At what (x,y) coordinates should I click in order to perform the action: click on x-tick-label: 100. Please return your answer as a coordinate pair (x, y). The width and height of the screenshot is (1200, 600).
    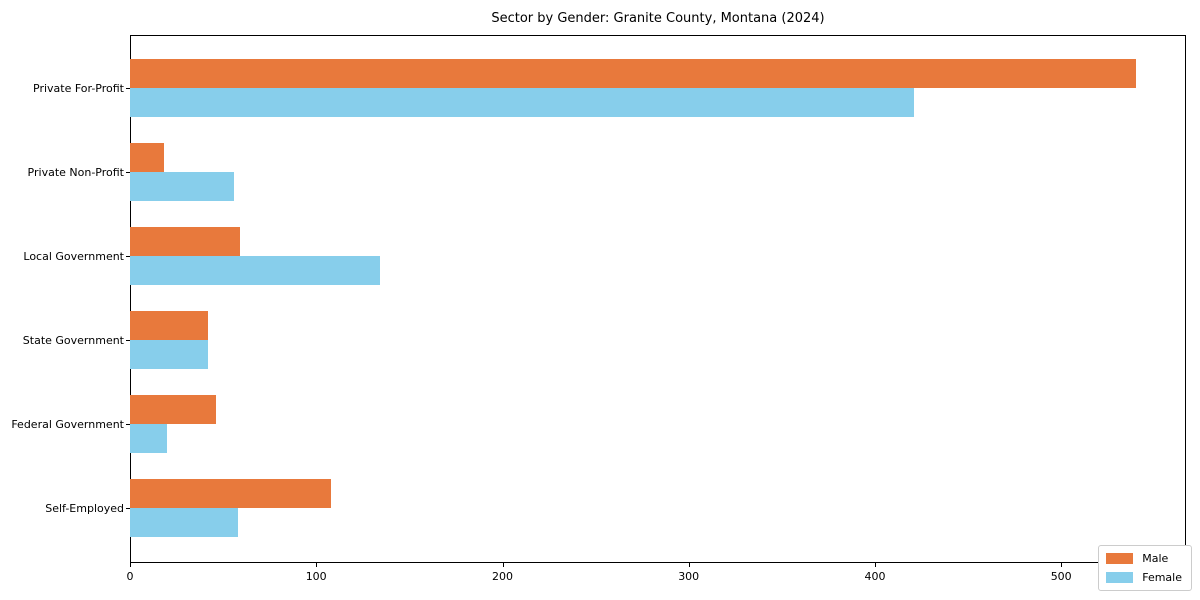
    Looking at the image, I should click on (316, 576).